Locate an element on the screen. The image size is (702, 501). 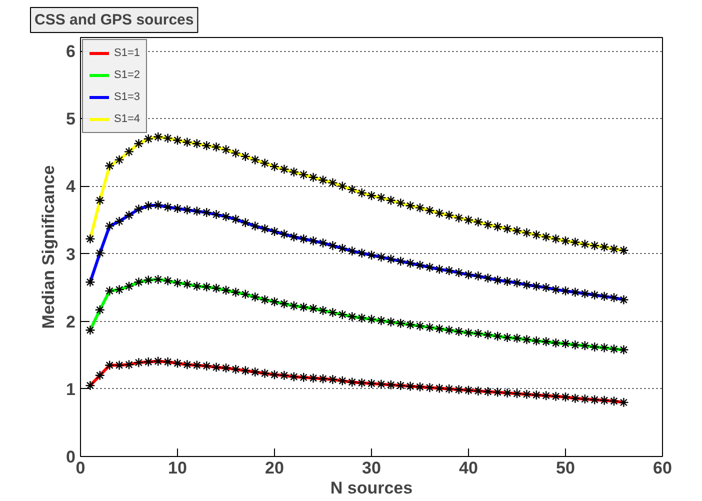
y-tick-label: 5 is located at coordinates (71, 119).